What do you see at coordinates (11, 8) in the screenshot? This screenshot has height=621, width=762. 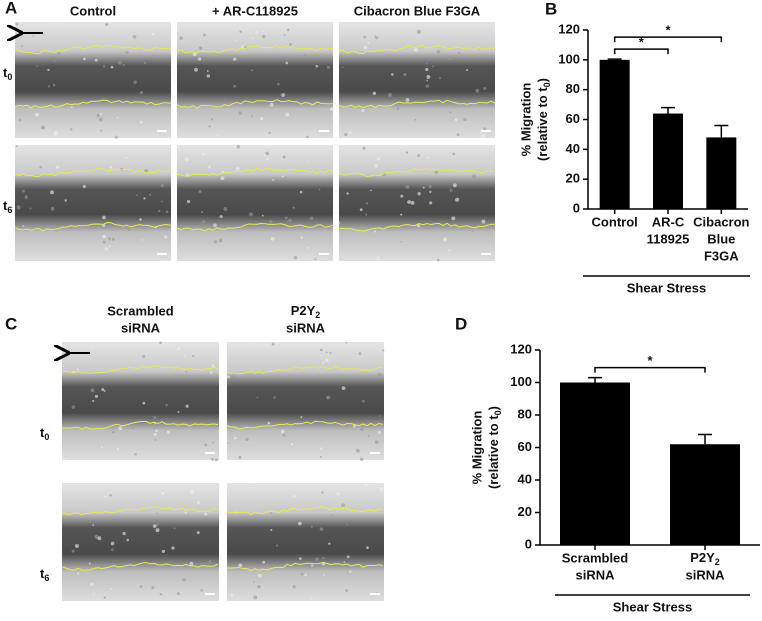 I see `panel-label: A` at bounding box center [11, 8].